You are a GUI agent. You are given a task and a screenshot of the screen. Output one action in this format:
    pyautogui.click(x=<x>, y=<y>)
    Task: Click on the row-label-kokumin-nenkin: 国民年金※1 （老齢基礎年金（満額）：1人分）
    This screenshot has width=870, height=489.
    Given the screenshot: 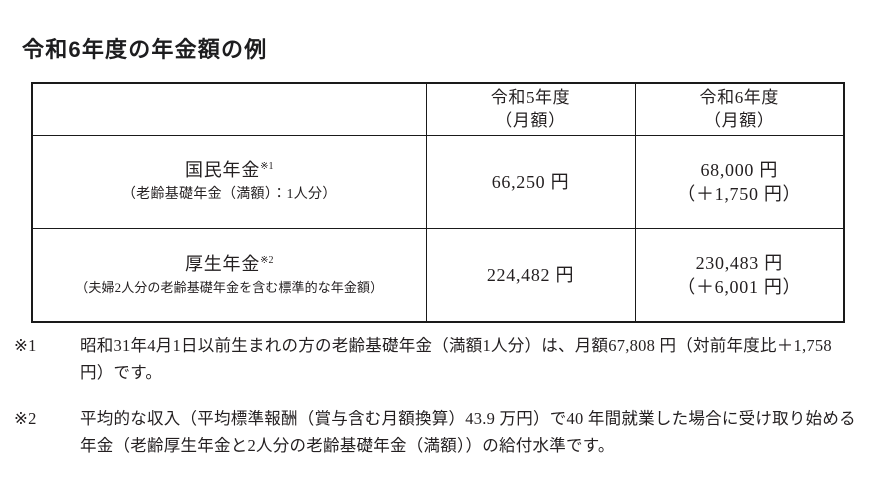 What is the action you would take?
    pyautogui.click(x=229, y=182)
    